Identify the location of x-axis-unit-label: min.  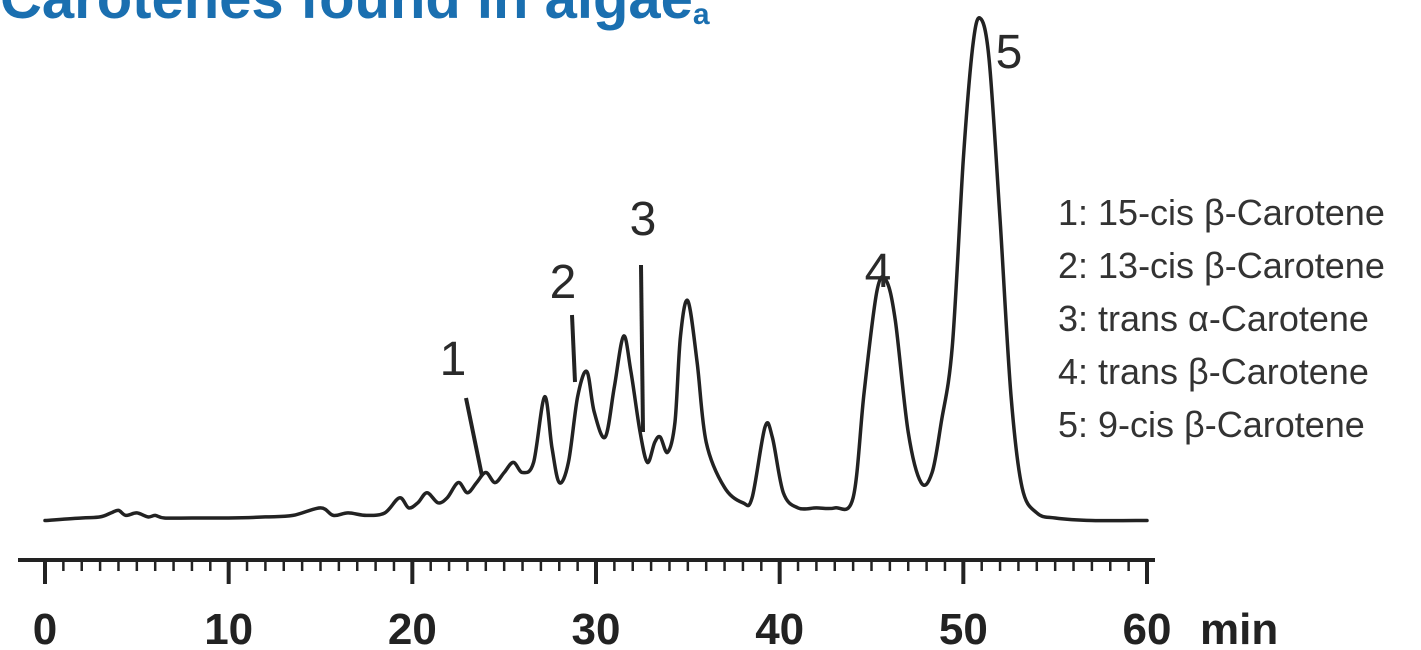
(1239, 627).